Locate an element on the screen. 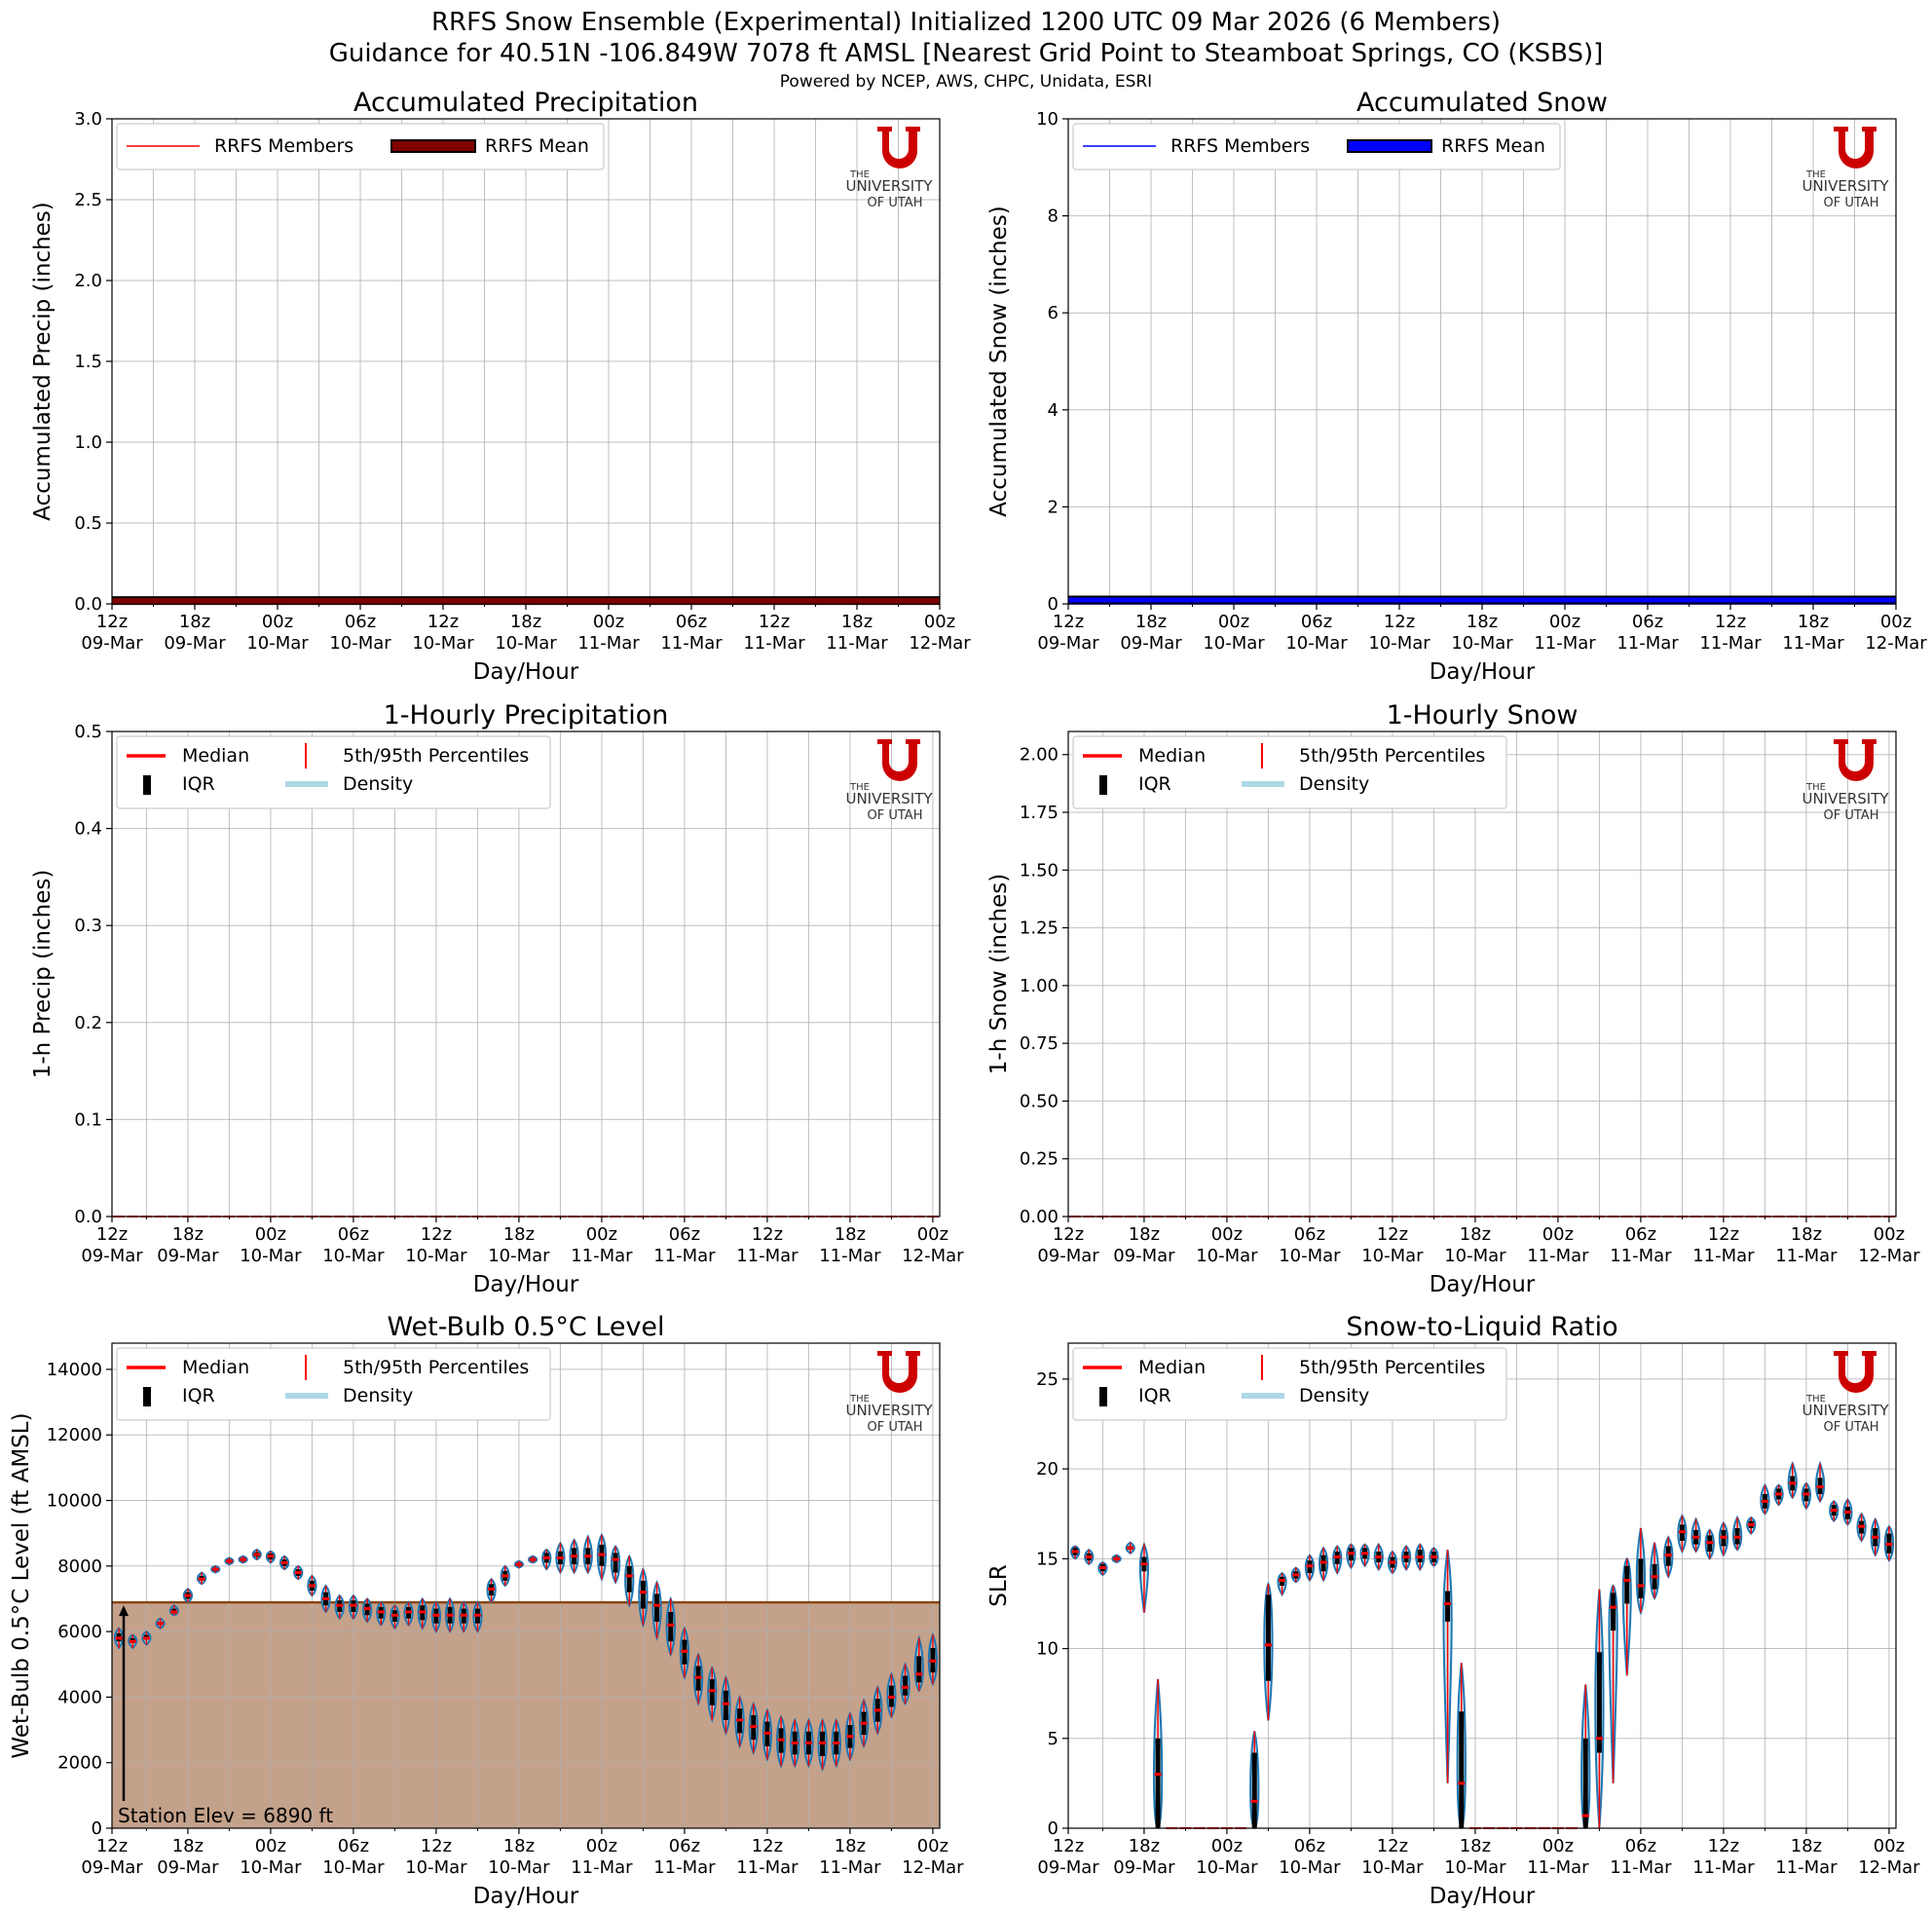 This screenshot has width=1932, height=1911. y-tick-label: 6 is located at coordinates (1053, 313).